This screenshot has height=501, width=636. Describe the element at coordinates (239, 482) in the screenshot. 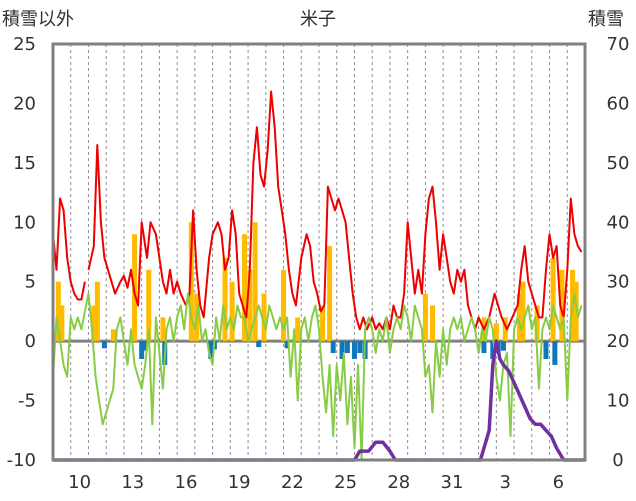

I see `x-tick-label: 19` at that location.